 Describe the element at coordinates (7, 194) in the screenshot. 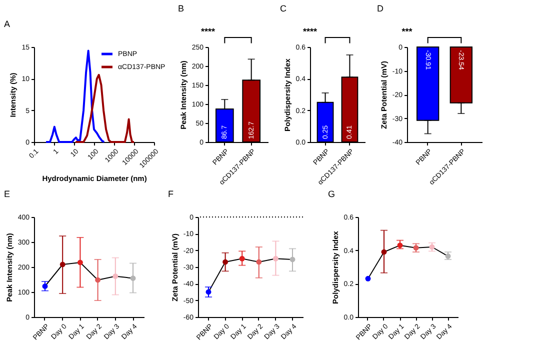

I see `chart-title: E` at that location.